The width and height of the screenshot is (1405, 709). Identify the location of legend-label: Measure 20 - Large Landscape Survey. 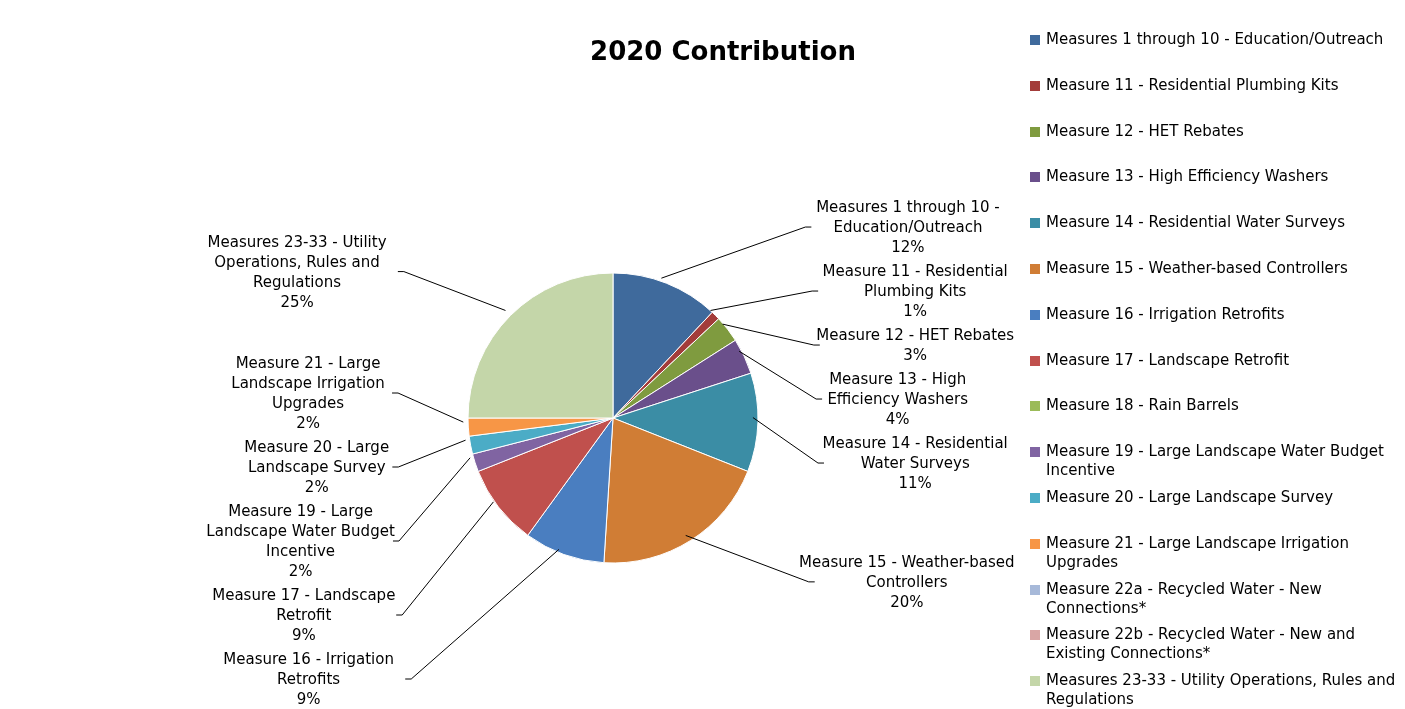
(1190, 497).